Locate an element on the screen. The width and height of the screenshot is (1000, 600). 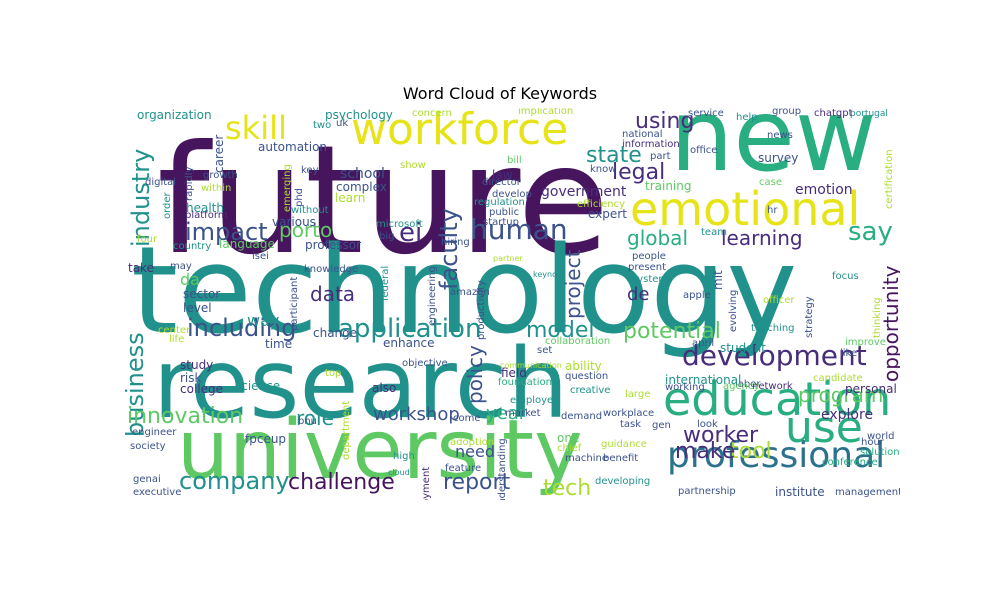
word-complex: complex is located at coordinates (361, 187).